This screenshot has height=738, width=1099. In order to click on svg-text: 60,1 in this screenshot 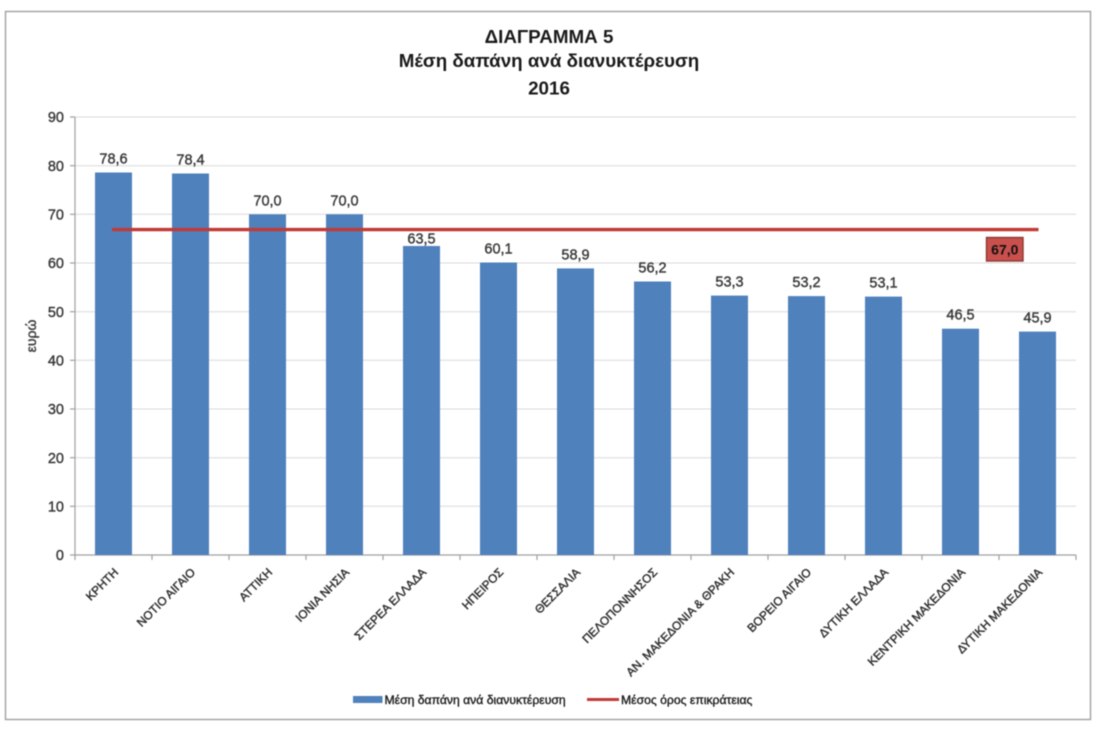, I will do `click(498, 250)`.